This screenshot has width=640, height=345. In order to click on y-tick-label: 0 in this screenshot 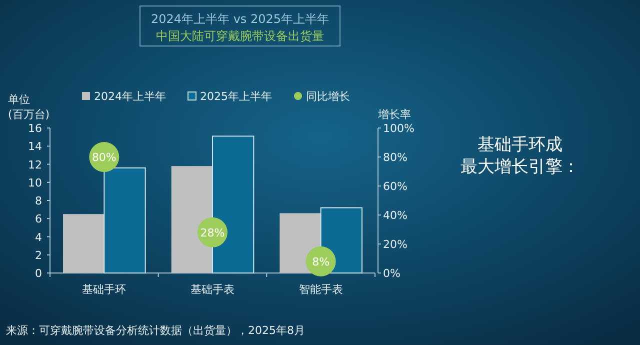, I will do `click(38, 273)`.